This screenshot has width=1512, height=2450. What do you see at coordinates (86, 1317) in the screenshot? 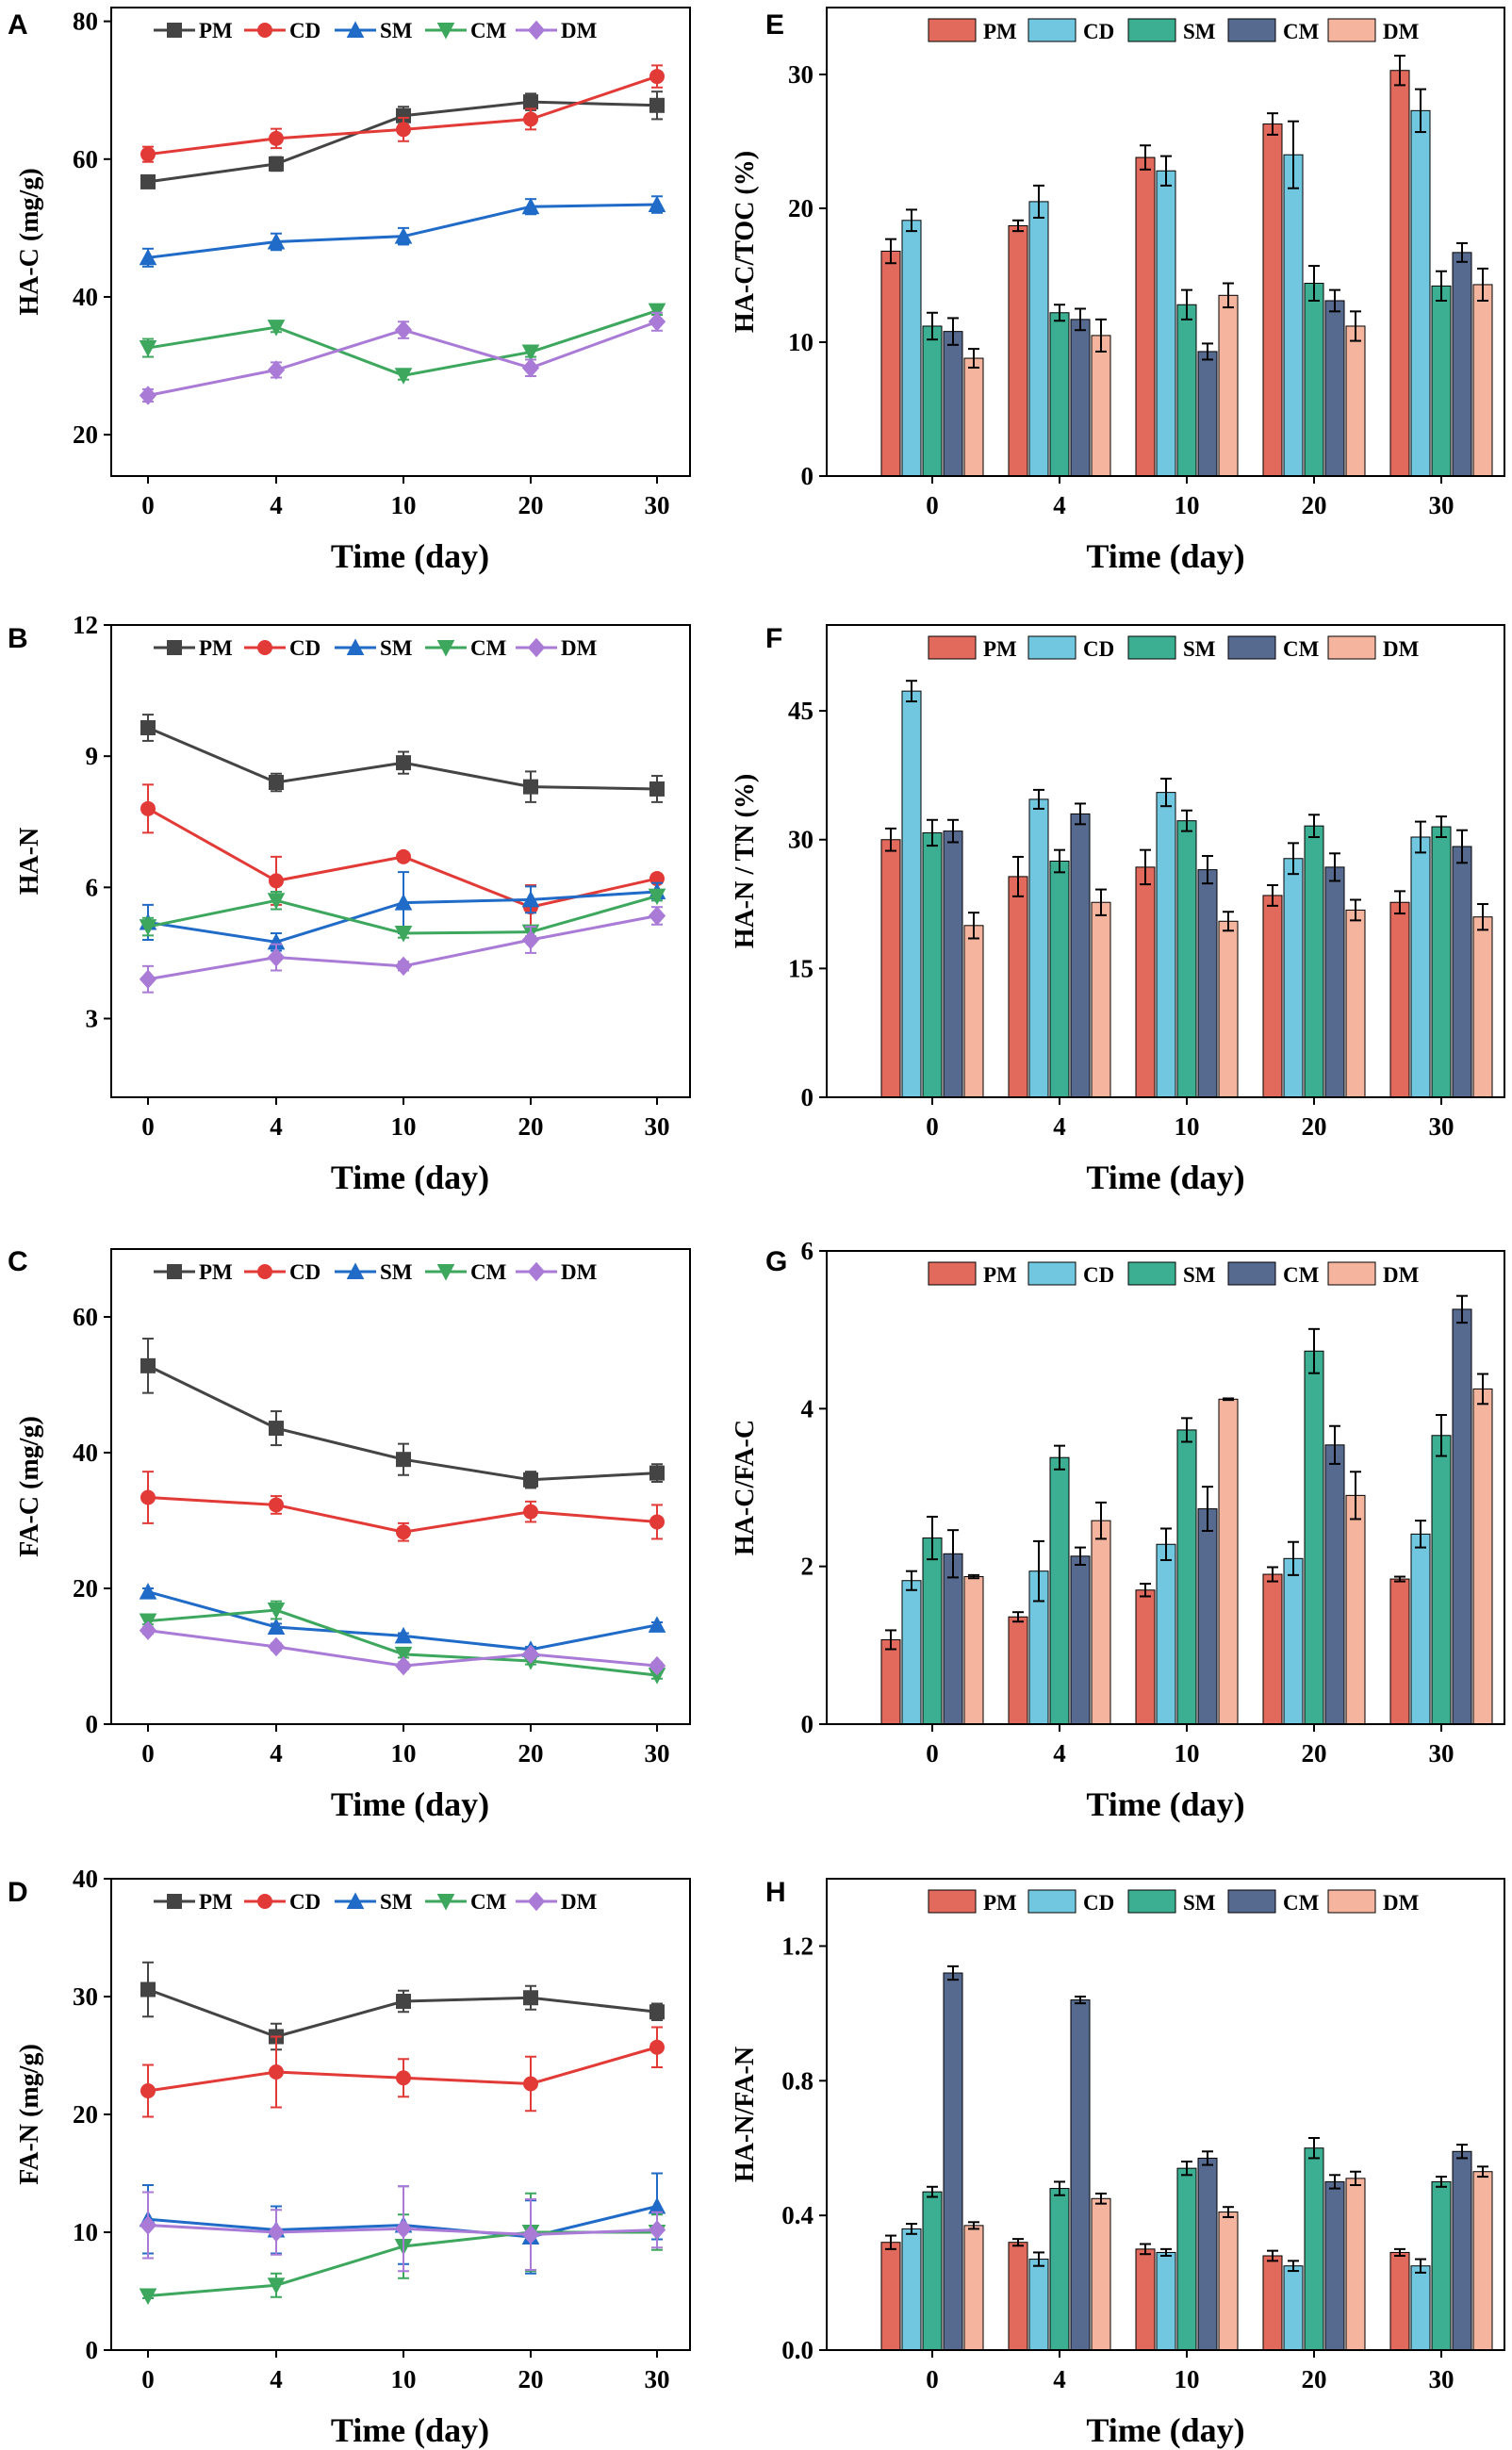
I see `y-tick-label: 60` at bounding box center [86, 1317].